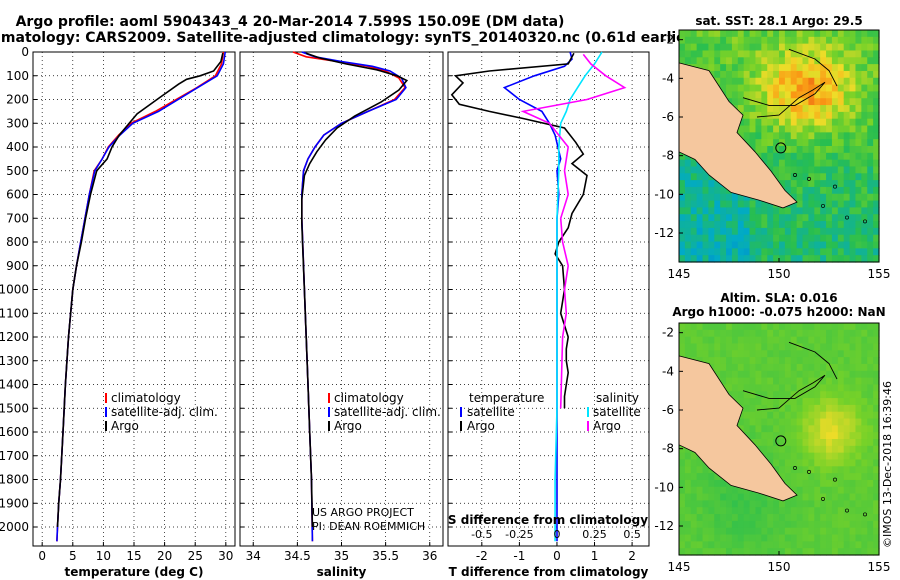  Describe the element at coordinates (557, 556) in the screenshot. I see `x-tick-label: 0` at that location.